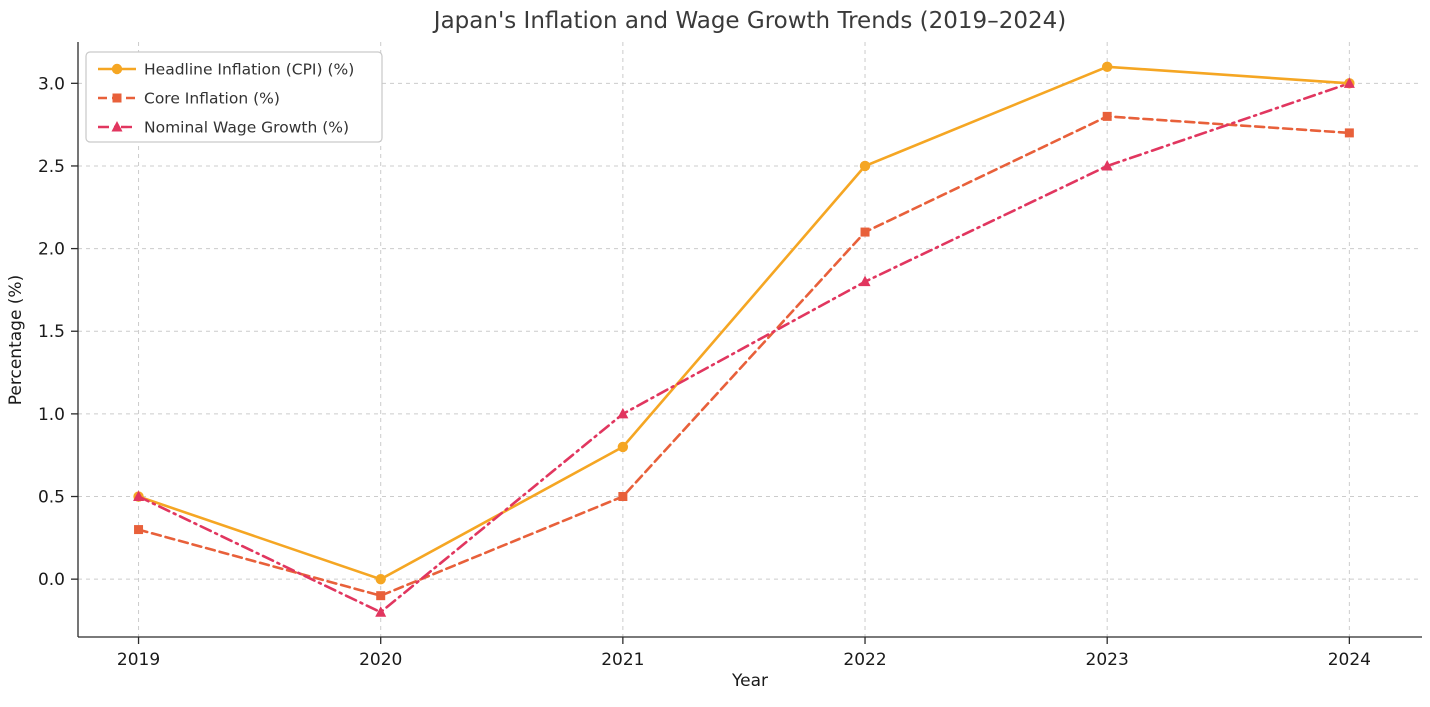 This screenshot has width=1430, height=707. Describe the element at coordinates (51, 250) in the screenshot. I see `y-tick-label: 2.0` at that location.